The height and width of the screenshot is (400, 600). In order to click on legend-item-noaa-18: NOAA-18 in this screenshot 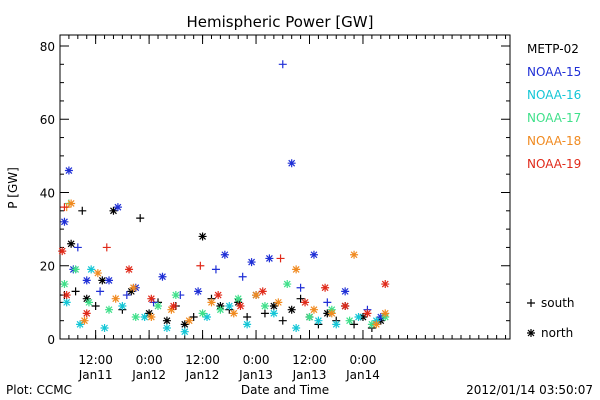, I will do `click(554, 141)`.